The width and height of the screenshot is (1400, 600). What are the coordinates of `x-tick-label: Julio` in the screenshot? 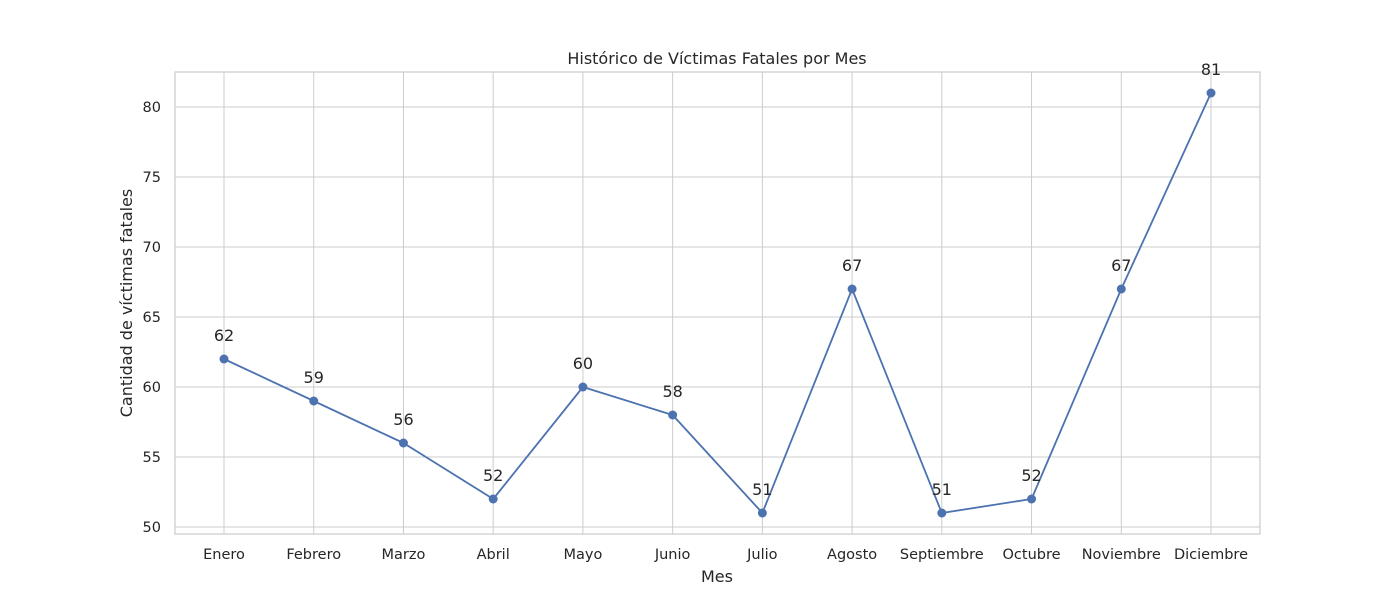 It's located at (762, 555).